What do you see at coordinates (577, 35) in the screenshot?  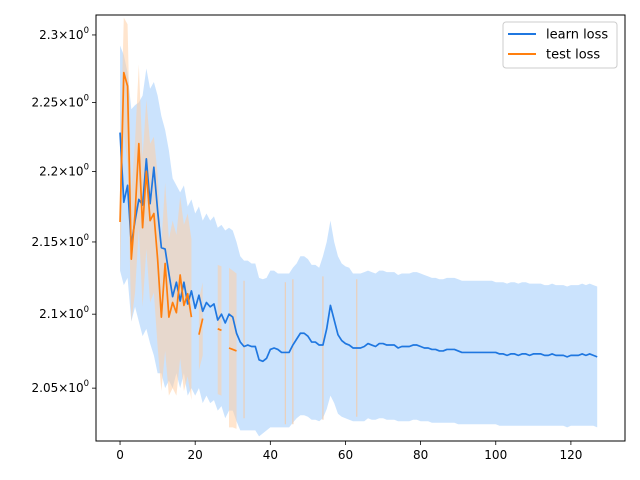 I see `legend-label-learn-loss: learn loss` at bounding box center [577, 35].